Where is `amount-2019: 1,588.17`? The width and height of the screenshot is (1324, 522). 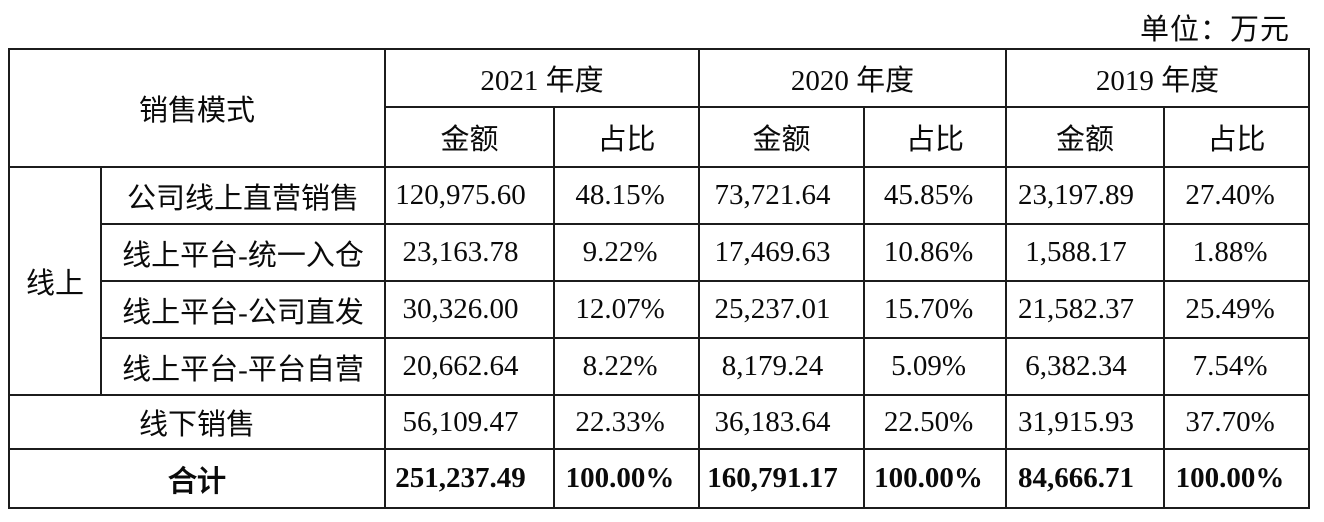
amount-2019: 1,588.17 is located at coordinates (1085, 252).